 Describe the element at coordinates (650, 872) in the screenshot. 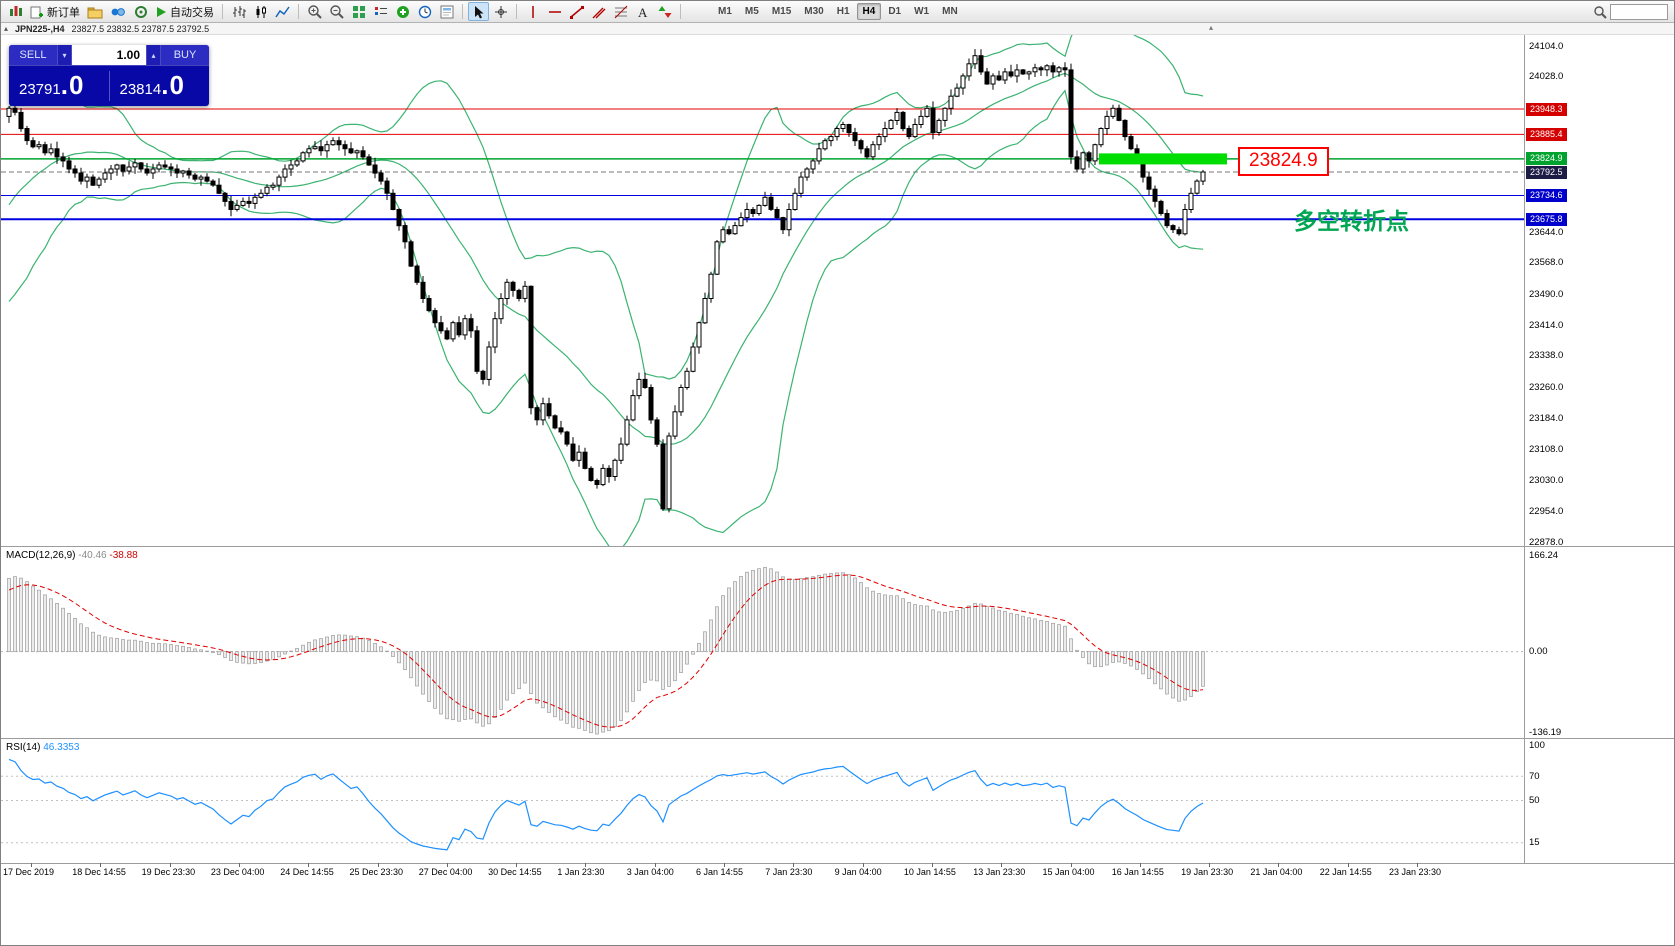

I see `time-label: 3 Jan 04:00` at that location.